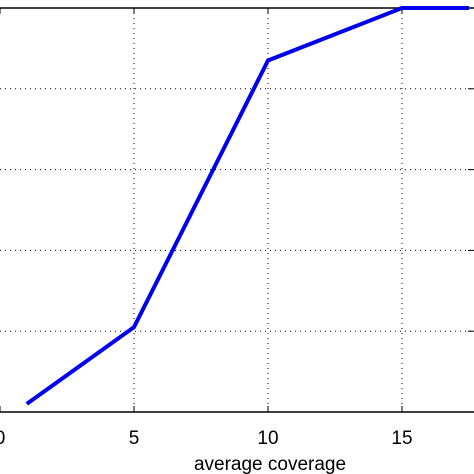 The image size is (474, 474). Describe the element at coordinates (267, 438) in the screenshot. I see `x-tick-label: 10` at that location.